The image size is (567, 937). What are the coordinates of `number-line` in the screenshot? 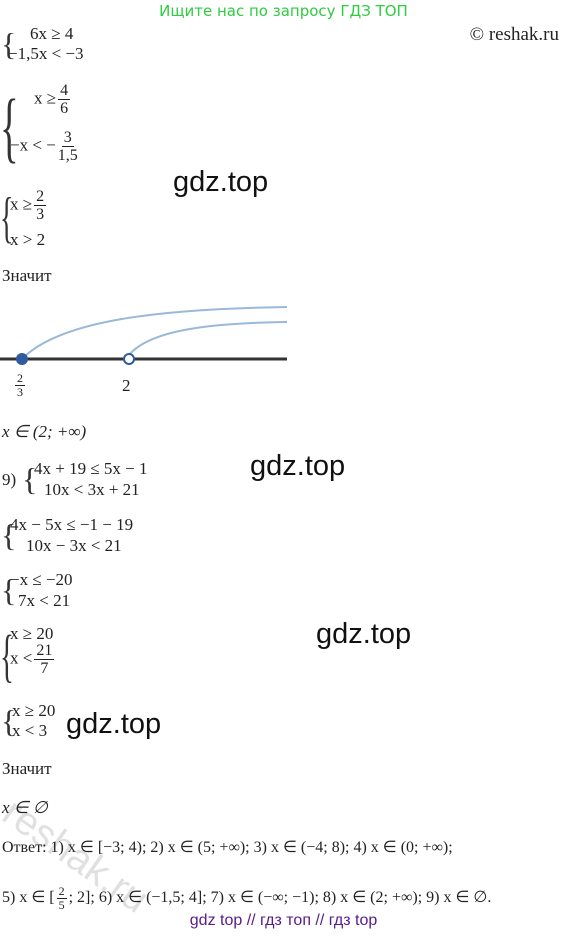 It's located at (144, 335).